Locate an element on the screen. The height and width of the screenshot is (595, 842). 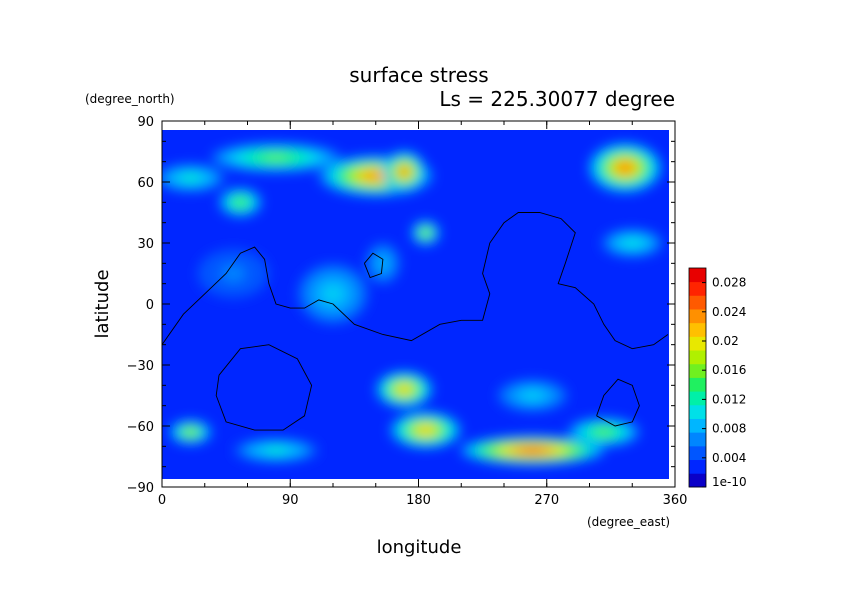
y-unit-label: (degree_north) is located at coordinates (130, 99).